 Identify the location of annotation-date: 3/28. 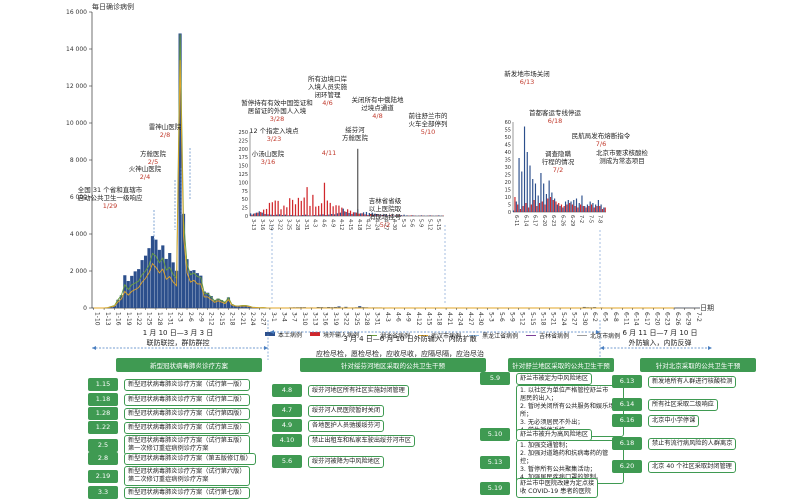
(277, 119).